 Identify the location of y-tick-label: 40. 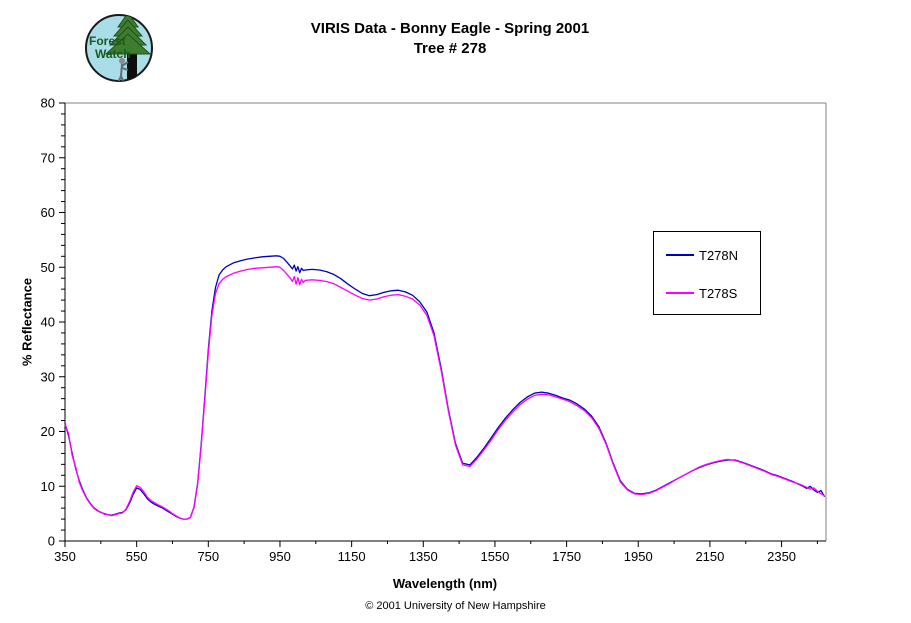
(48, 322).